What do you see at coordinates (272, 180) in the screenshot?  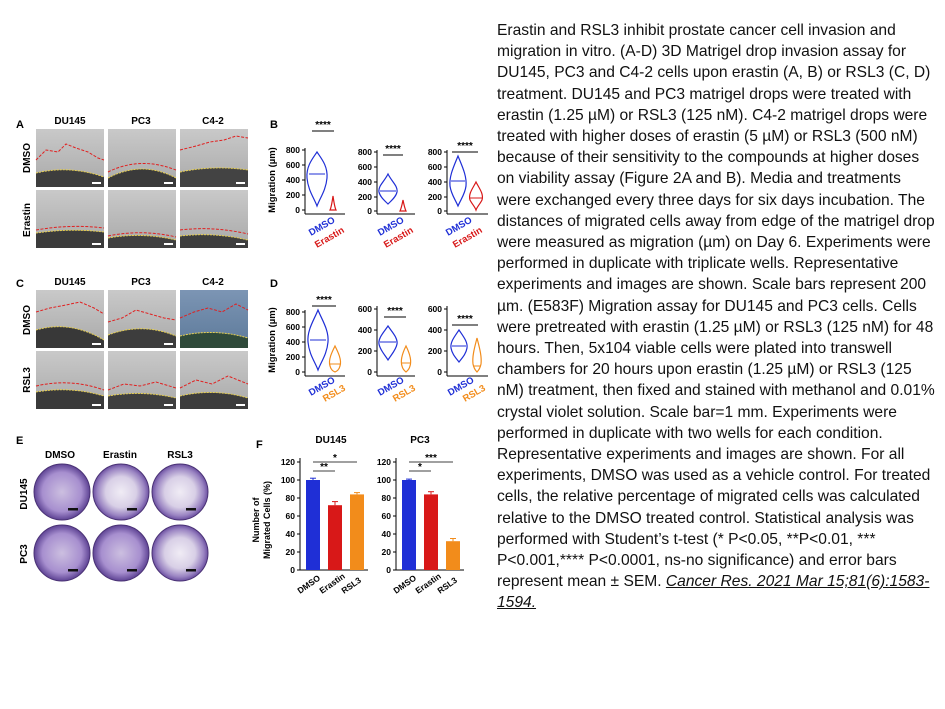 I see `panel-b-ylabel: Migration (µm)` at bounding box center [272, 180].